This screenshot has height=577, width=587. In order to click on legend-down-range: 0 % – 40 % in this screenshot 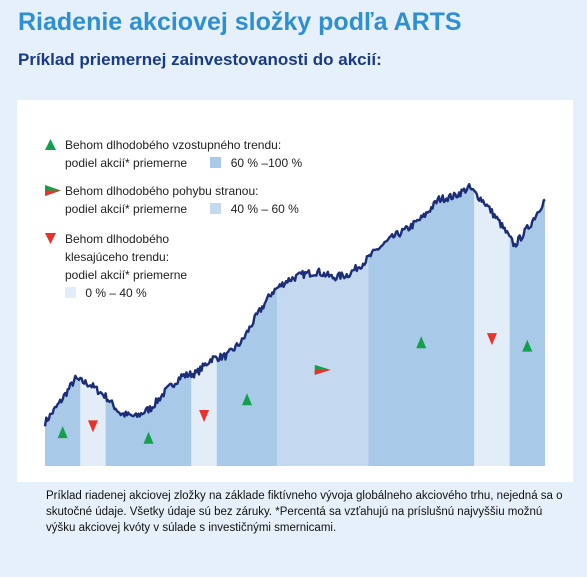, I will do `click(116, 293)`.